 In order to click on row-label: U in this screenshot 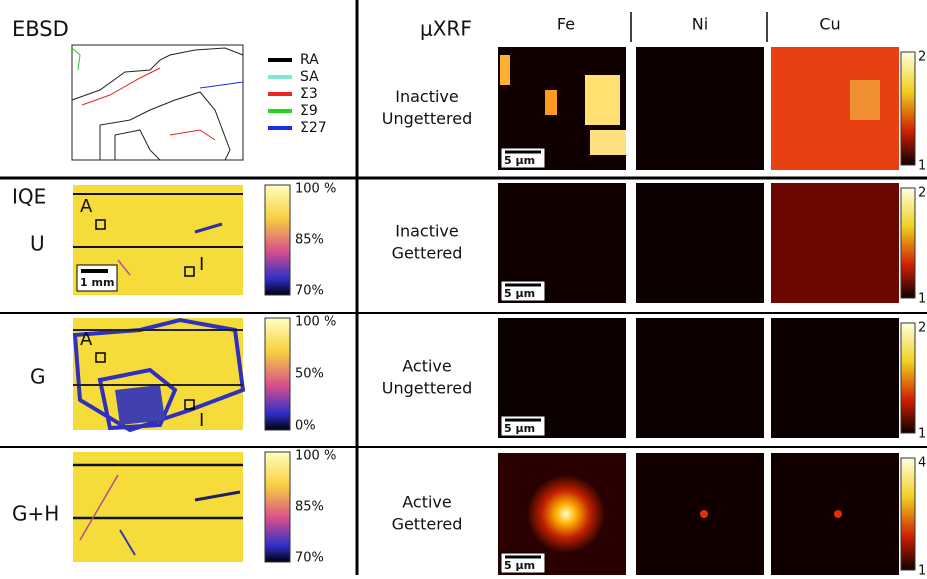, I will do `click(37, 244)`.